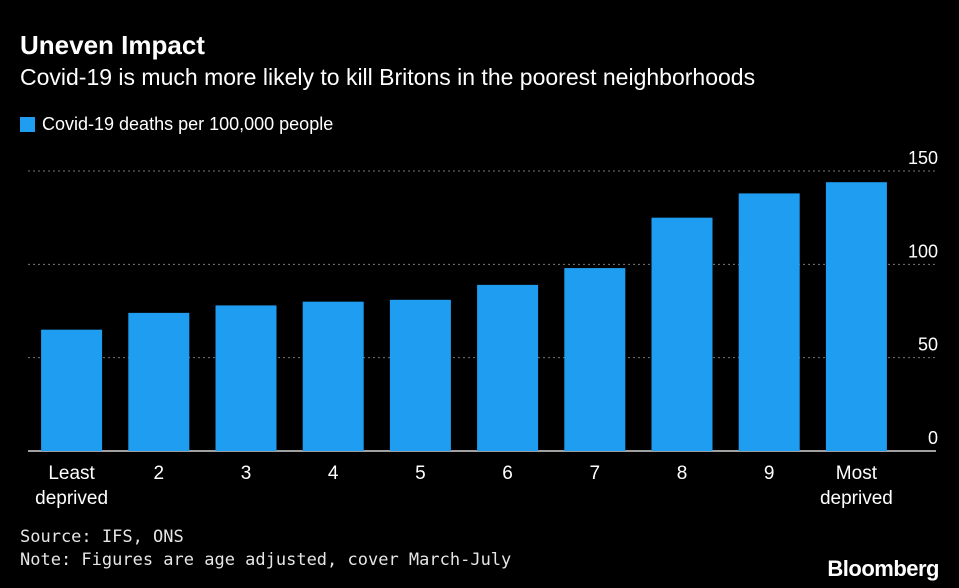 The width and height of the screenshot is (959, 588). Describe the element at coordinates (595, 473) in the screenshot. I see `x-tick-label: 7` at that location.